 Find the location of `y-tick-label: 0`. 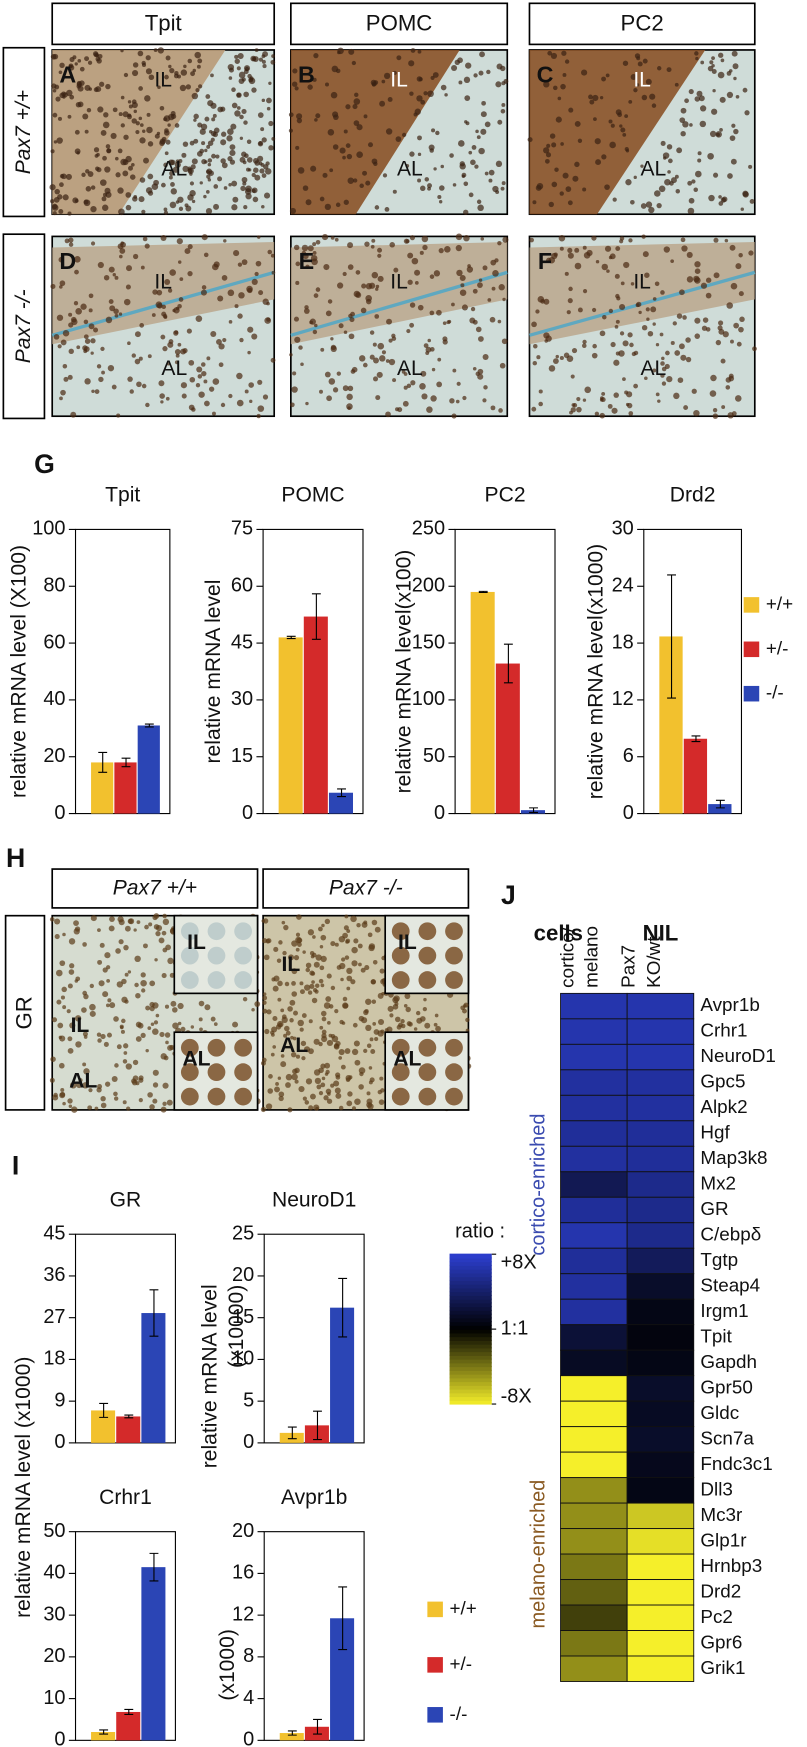

y-tick-label: 0 is located at coordinates (59, 1442).